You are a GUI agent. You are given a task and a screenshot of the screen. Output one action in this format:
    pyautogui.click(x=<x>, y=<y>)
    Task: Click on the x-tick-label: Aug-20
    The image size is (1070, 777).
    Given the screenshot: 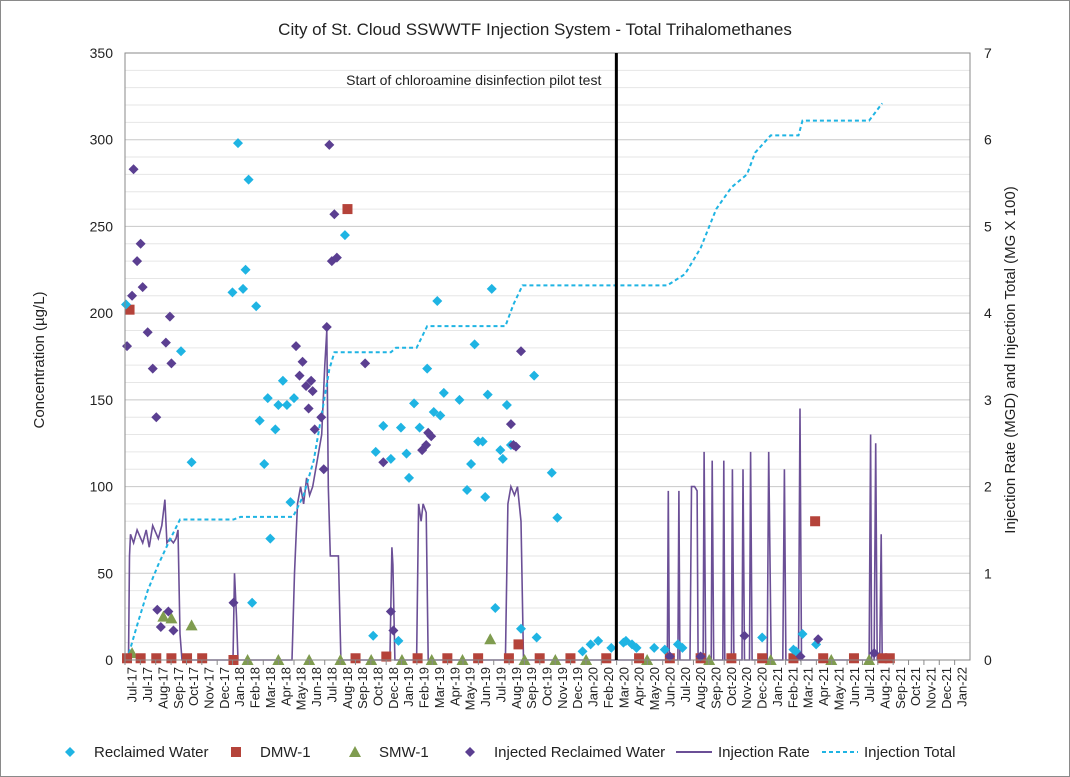 What is the action you would take?
    pyautogui.click(x=700, y=688)
    